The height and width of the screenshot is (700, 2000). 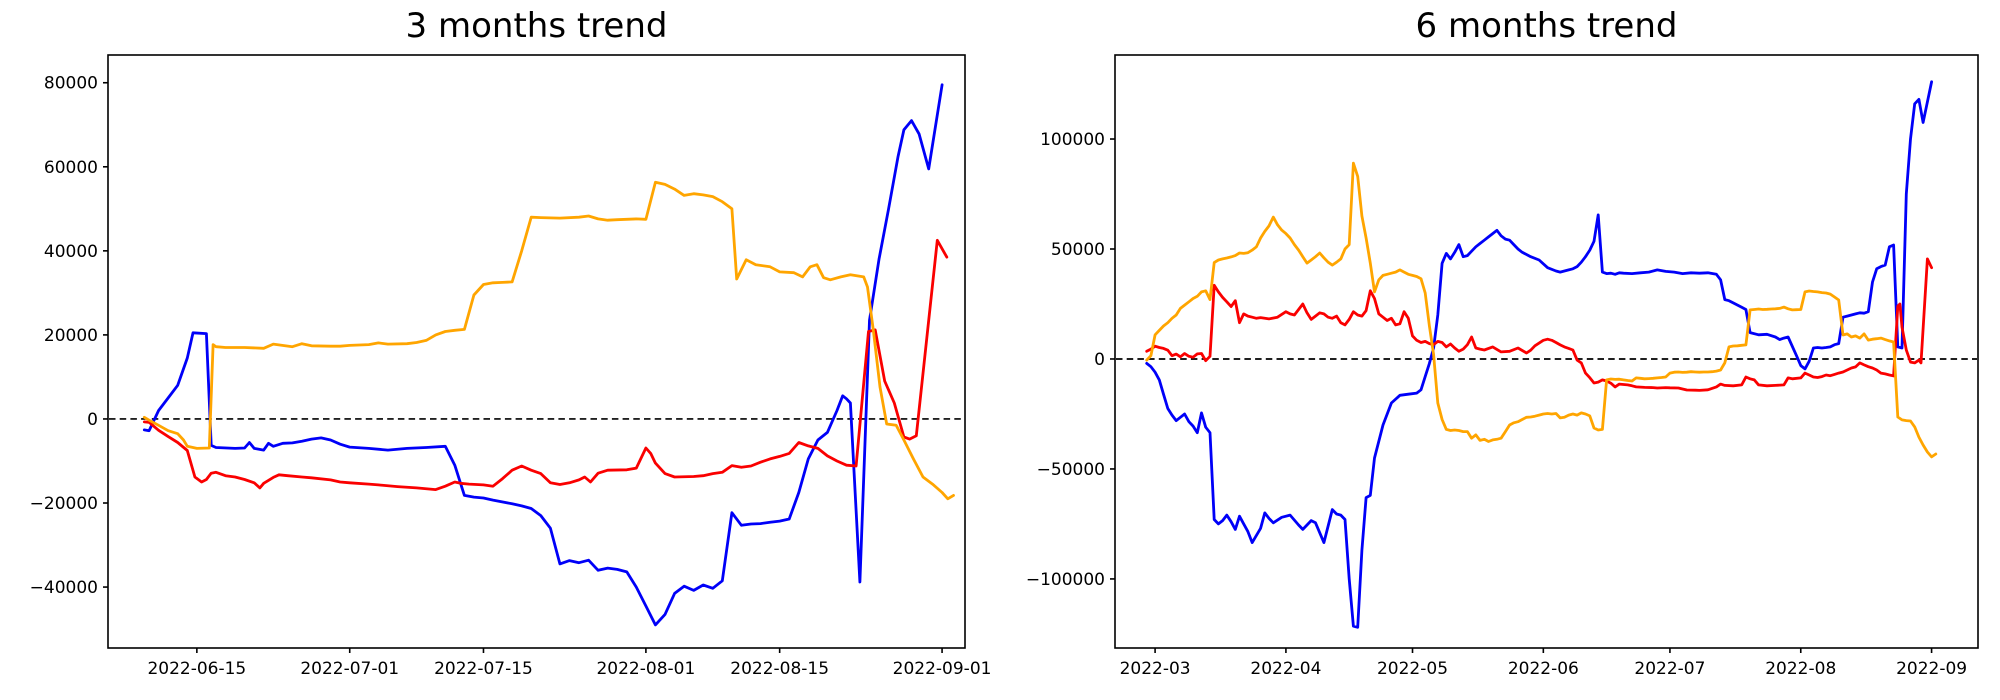 I want to click on x-tick-label: 2022-08, so click(x=1800, y=669).